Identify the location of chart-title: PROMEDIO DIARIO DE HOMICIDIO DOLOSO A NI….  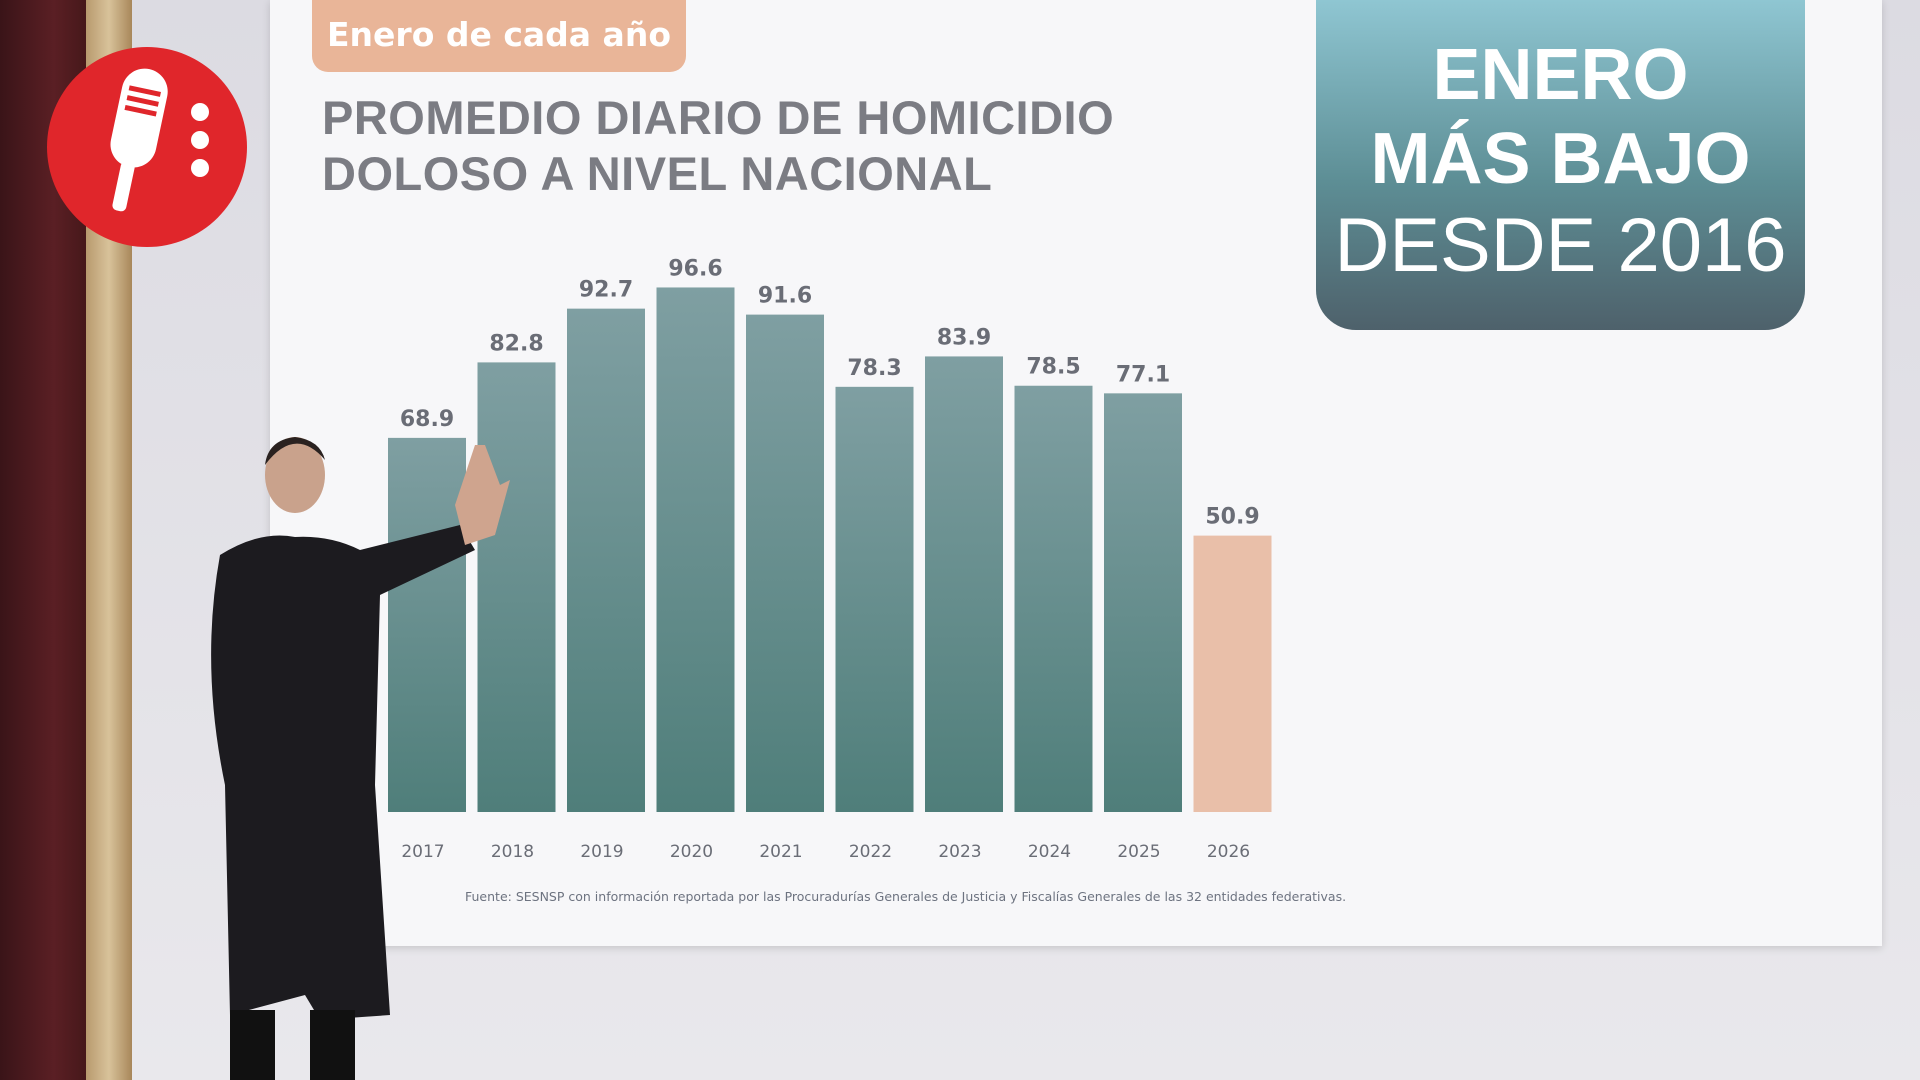
(718, 146).